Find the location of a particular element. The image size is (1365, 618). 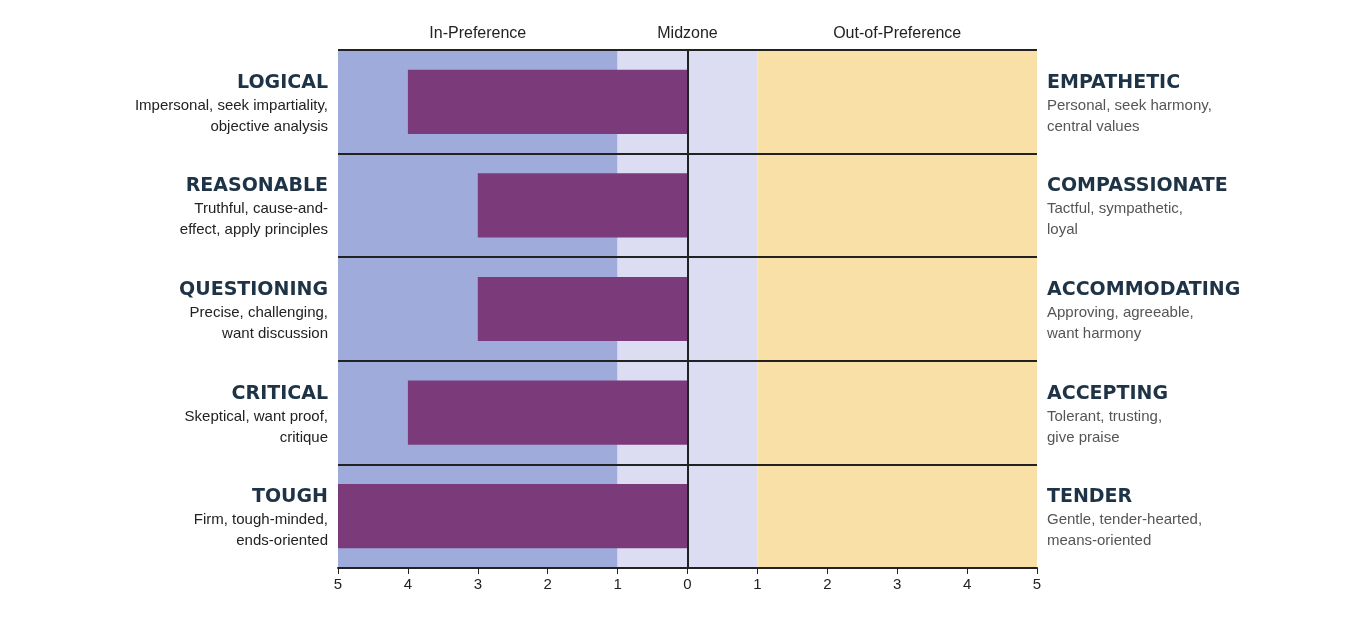

band-label: Out-of-Preference is located at coordinates (897, 32).